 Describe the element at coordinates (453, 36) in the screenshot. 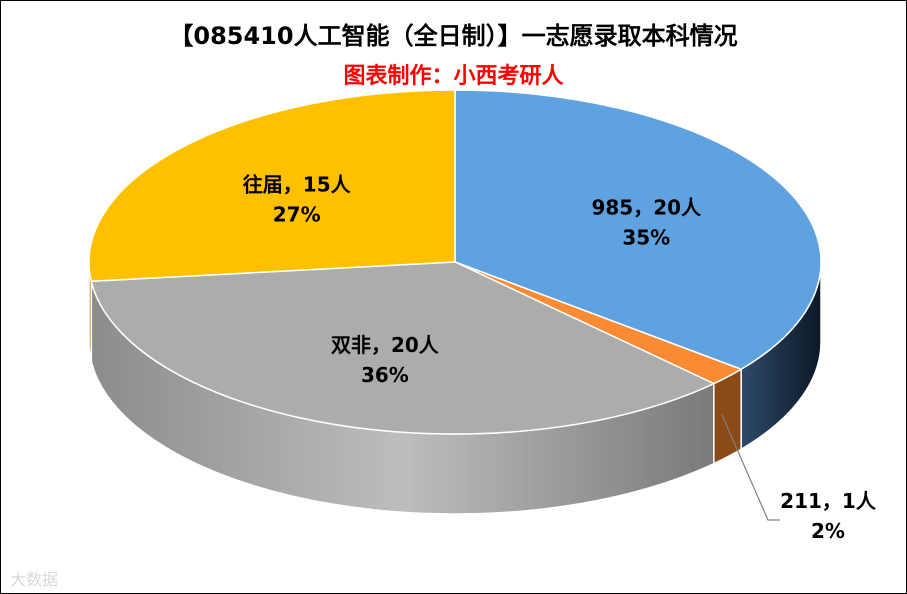

I see `chart-title: 【085410人工智能（全日制）】一志愿录取本科情况` at that location.